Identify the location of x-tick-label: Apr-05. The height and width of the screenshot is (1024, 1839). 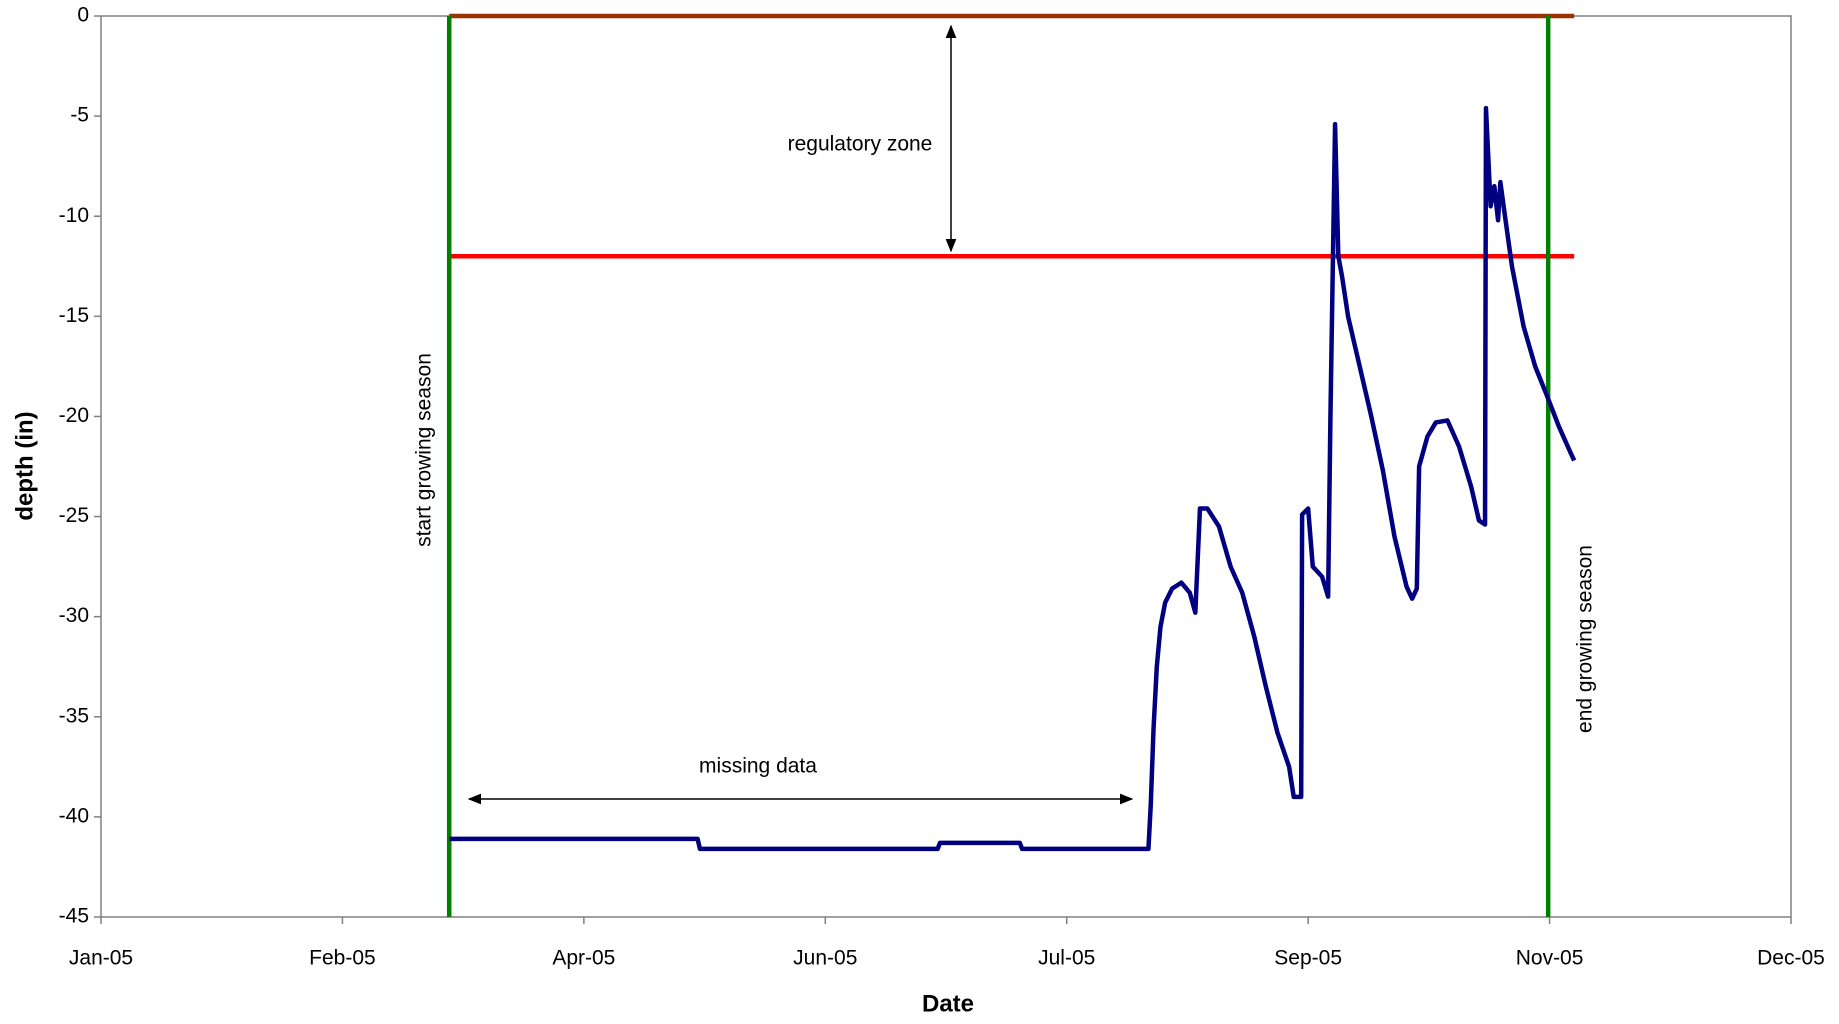
(583, 958).